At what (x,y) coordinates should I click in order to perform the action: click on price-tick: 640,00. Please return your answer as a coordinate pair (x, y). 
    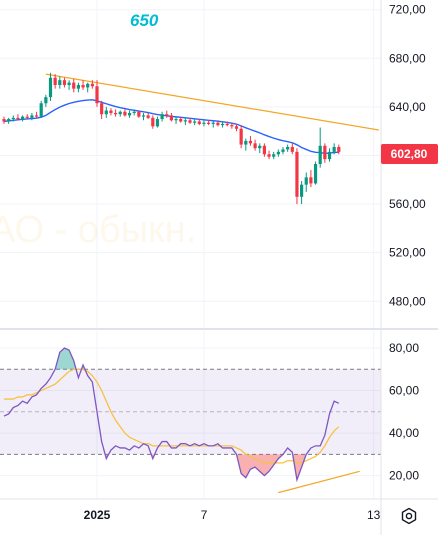
    Looking at the image, I should click on (407, 107).